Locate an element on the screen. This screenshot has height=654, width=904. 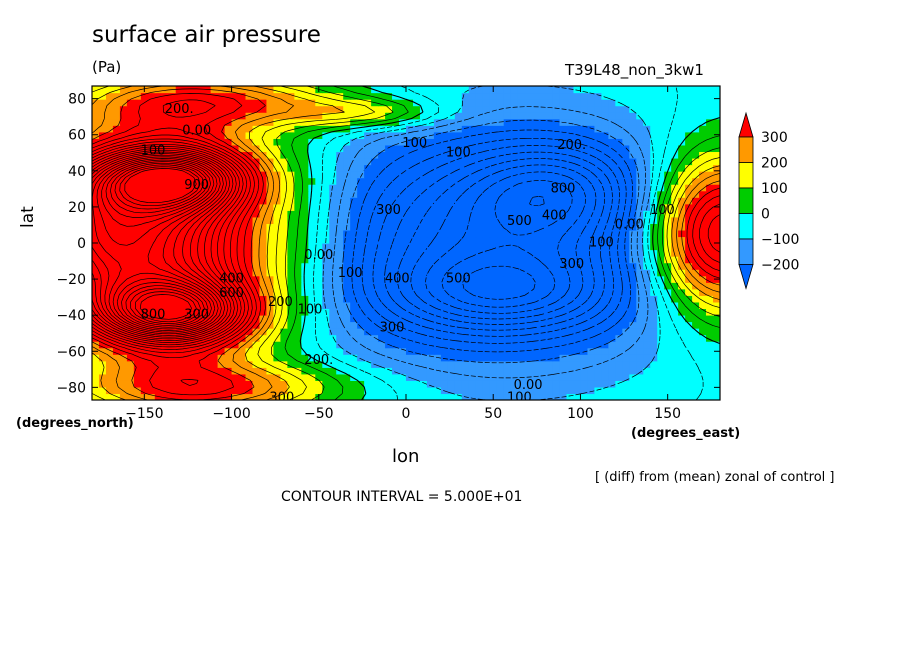
contour-label: 300. is located at coordinates (283, 398).